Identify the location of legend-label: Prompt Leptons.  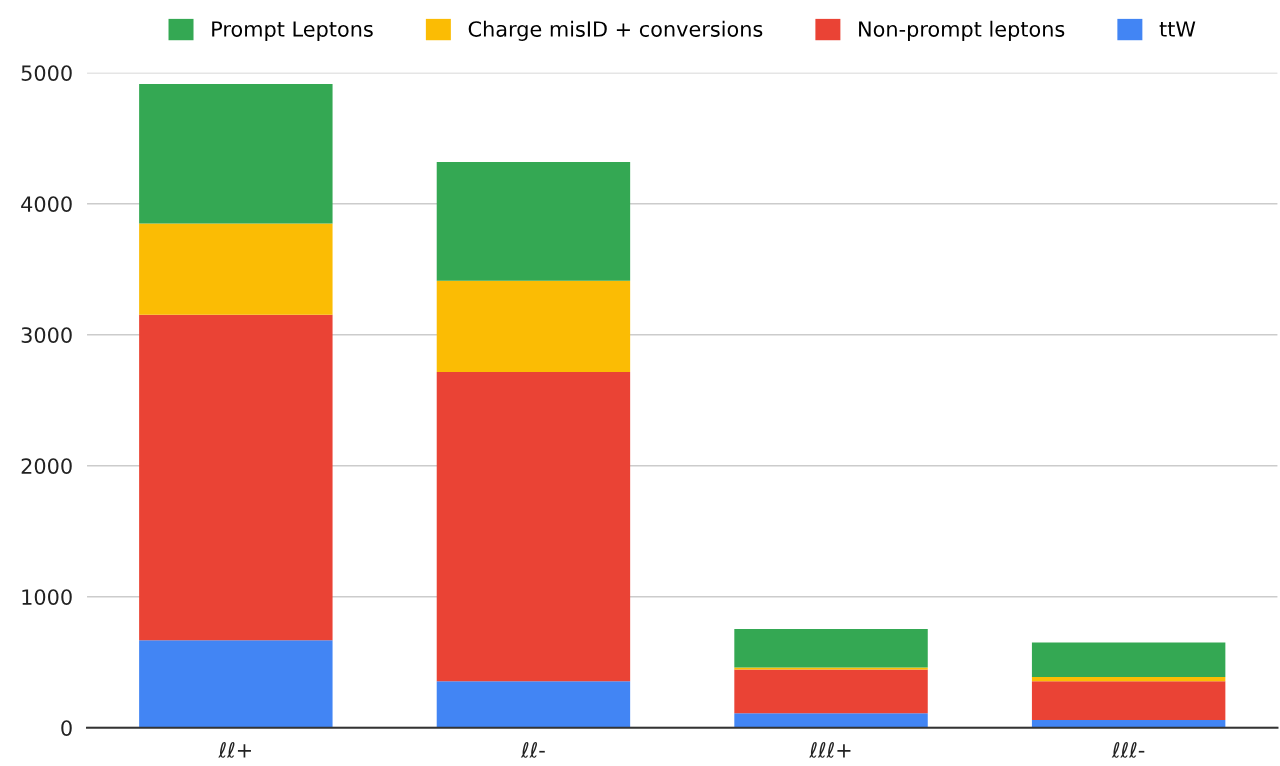
(292, 31).